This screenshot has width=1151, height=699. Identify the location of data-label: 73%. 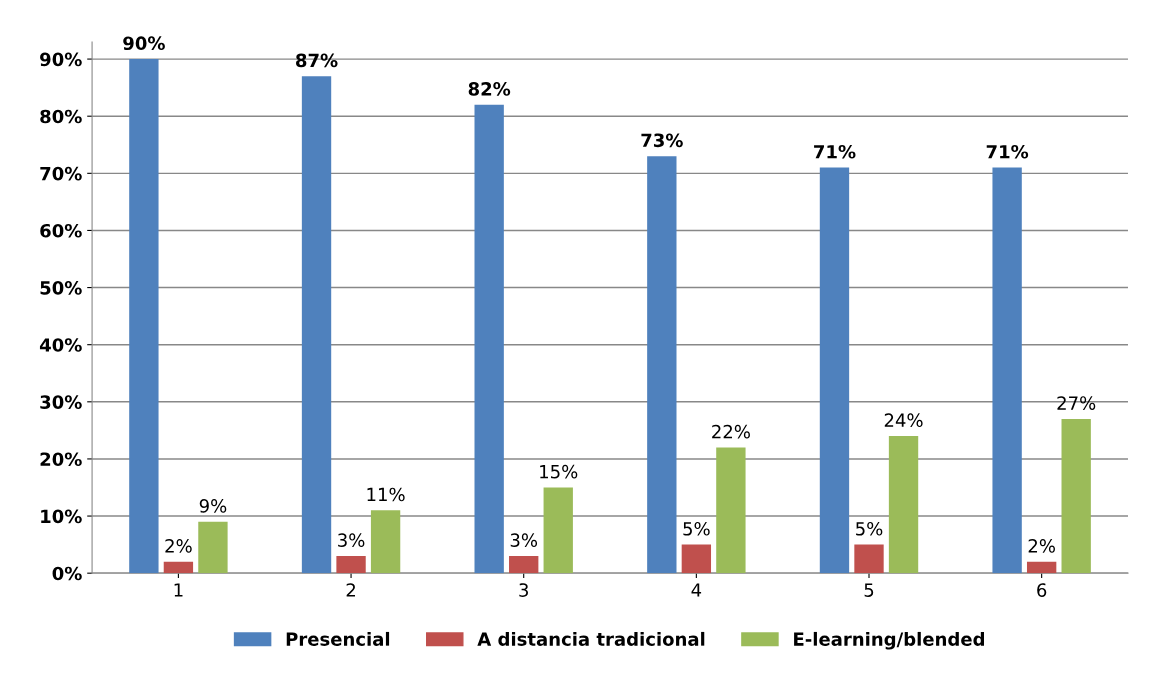
(662, 140).